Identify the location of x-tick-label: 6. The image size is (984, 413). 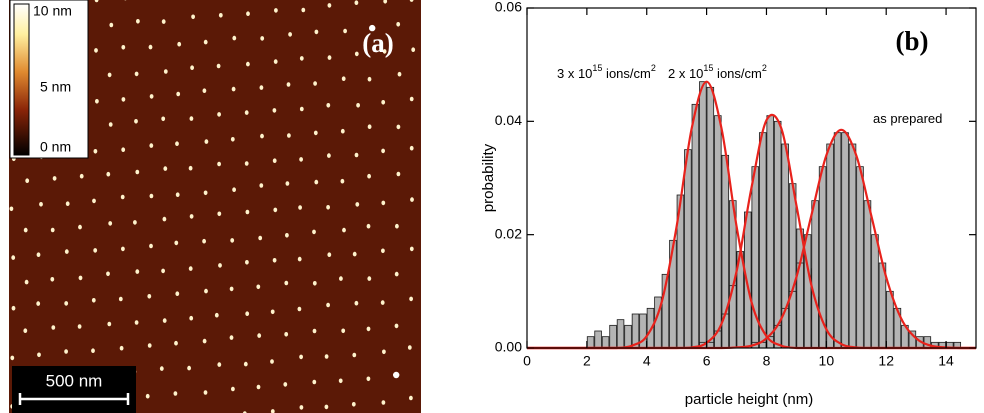
(707, 361).